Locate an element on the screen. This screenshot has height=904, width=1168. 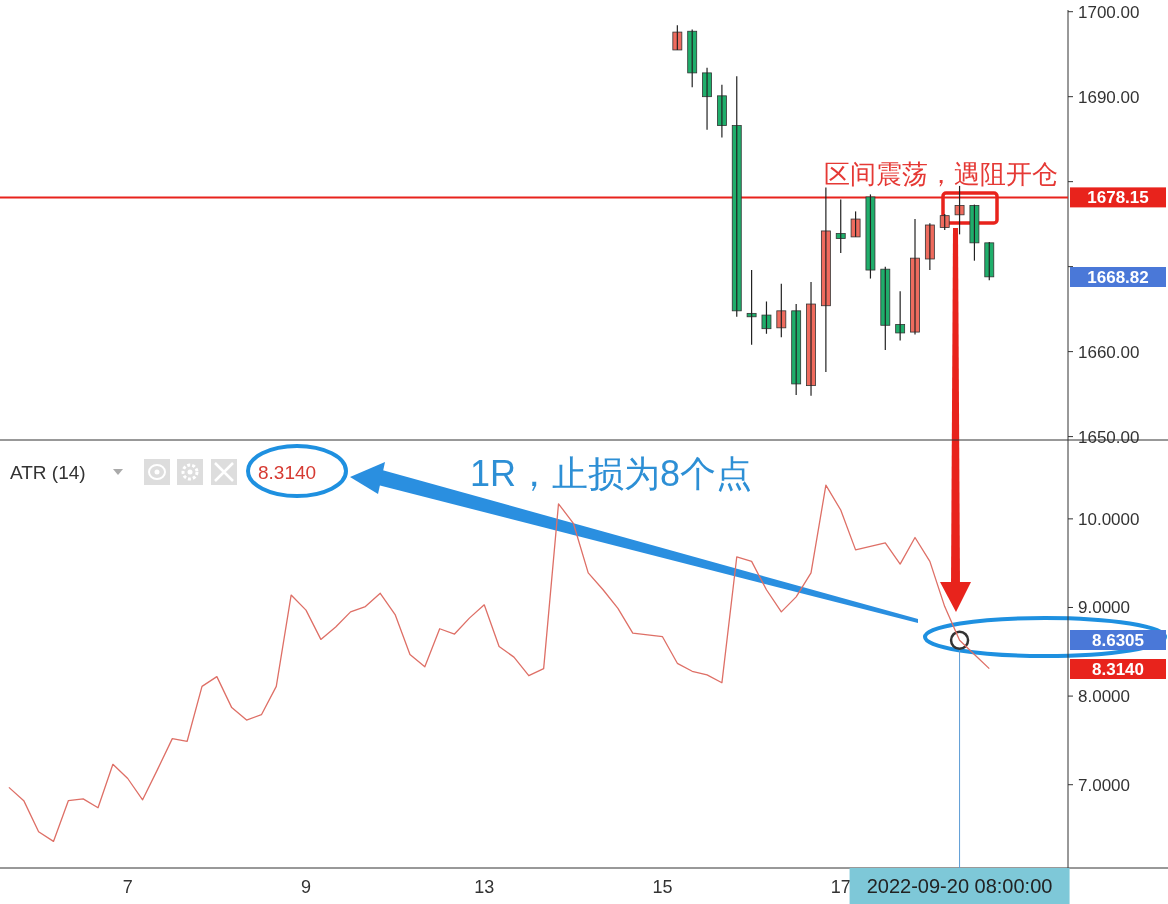
x-tick-label: 13 is located at coordinates (484, 887).